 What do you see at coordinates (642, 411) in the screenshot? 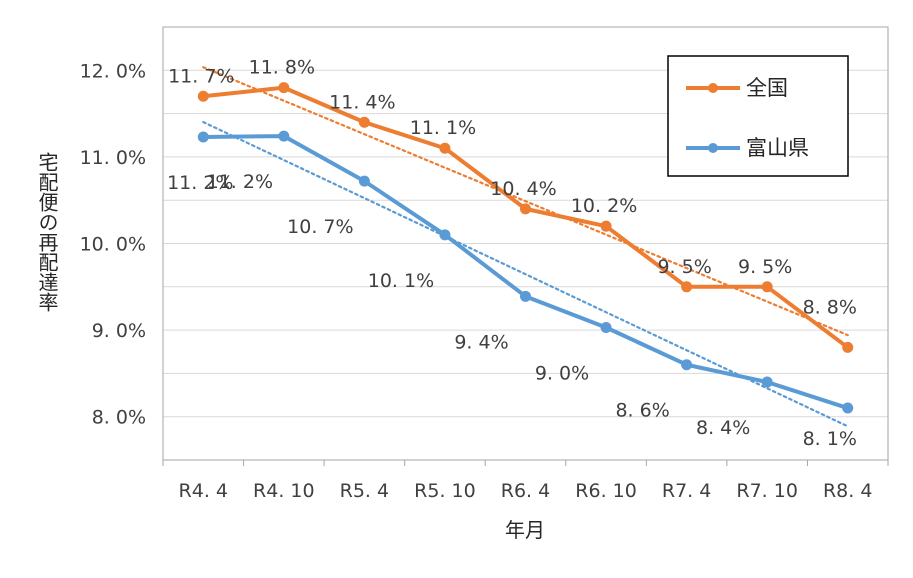
I see `data-label: 8. 6%` at bounding box center [642, 411].